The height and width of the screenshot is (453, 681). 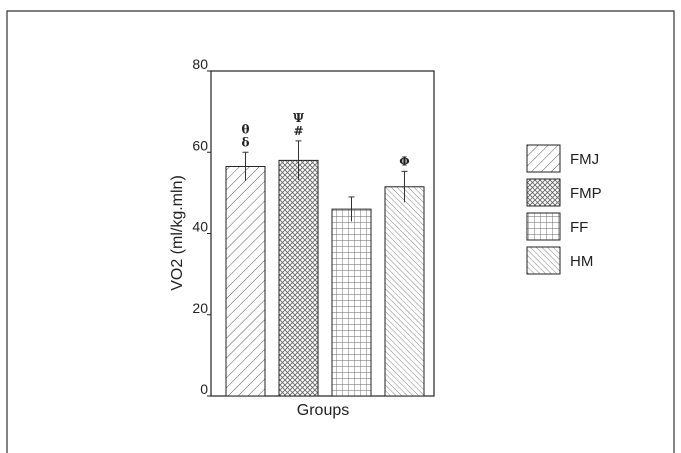 What do you see at coordinates (579, 227) in the screenshot?
I see `legend-label: FF` at bounding box center [579, 227].